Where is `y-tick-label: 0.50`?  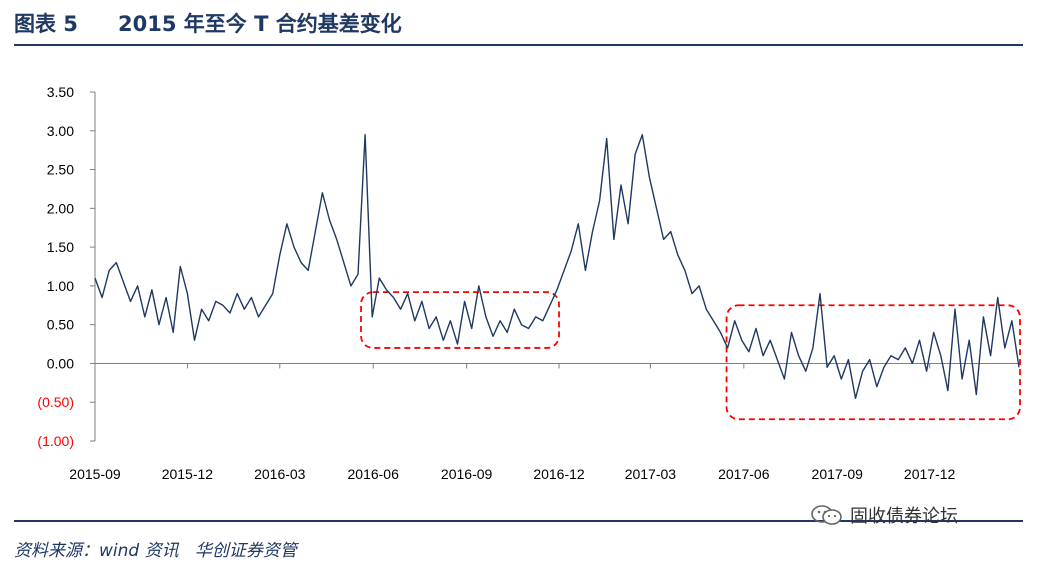
y-tick-label: 0.50 is located at coordinates (60, 325).